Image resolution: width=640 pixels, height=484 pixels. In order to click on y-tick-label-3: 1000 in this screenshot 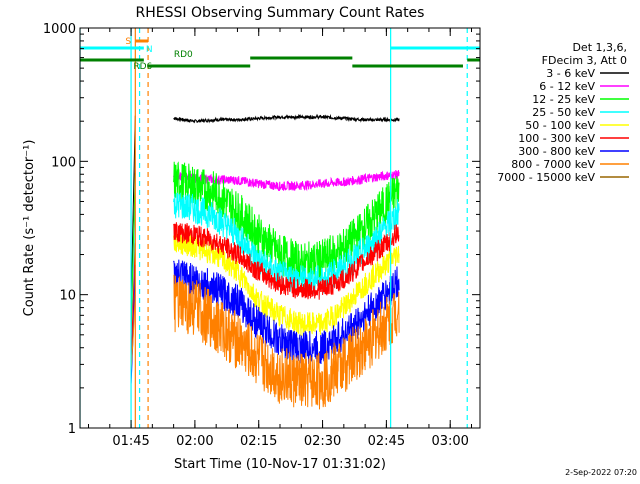, I will do `click(59, 29)`.